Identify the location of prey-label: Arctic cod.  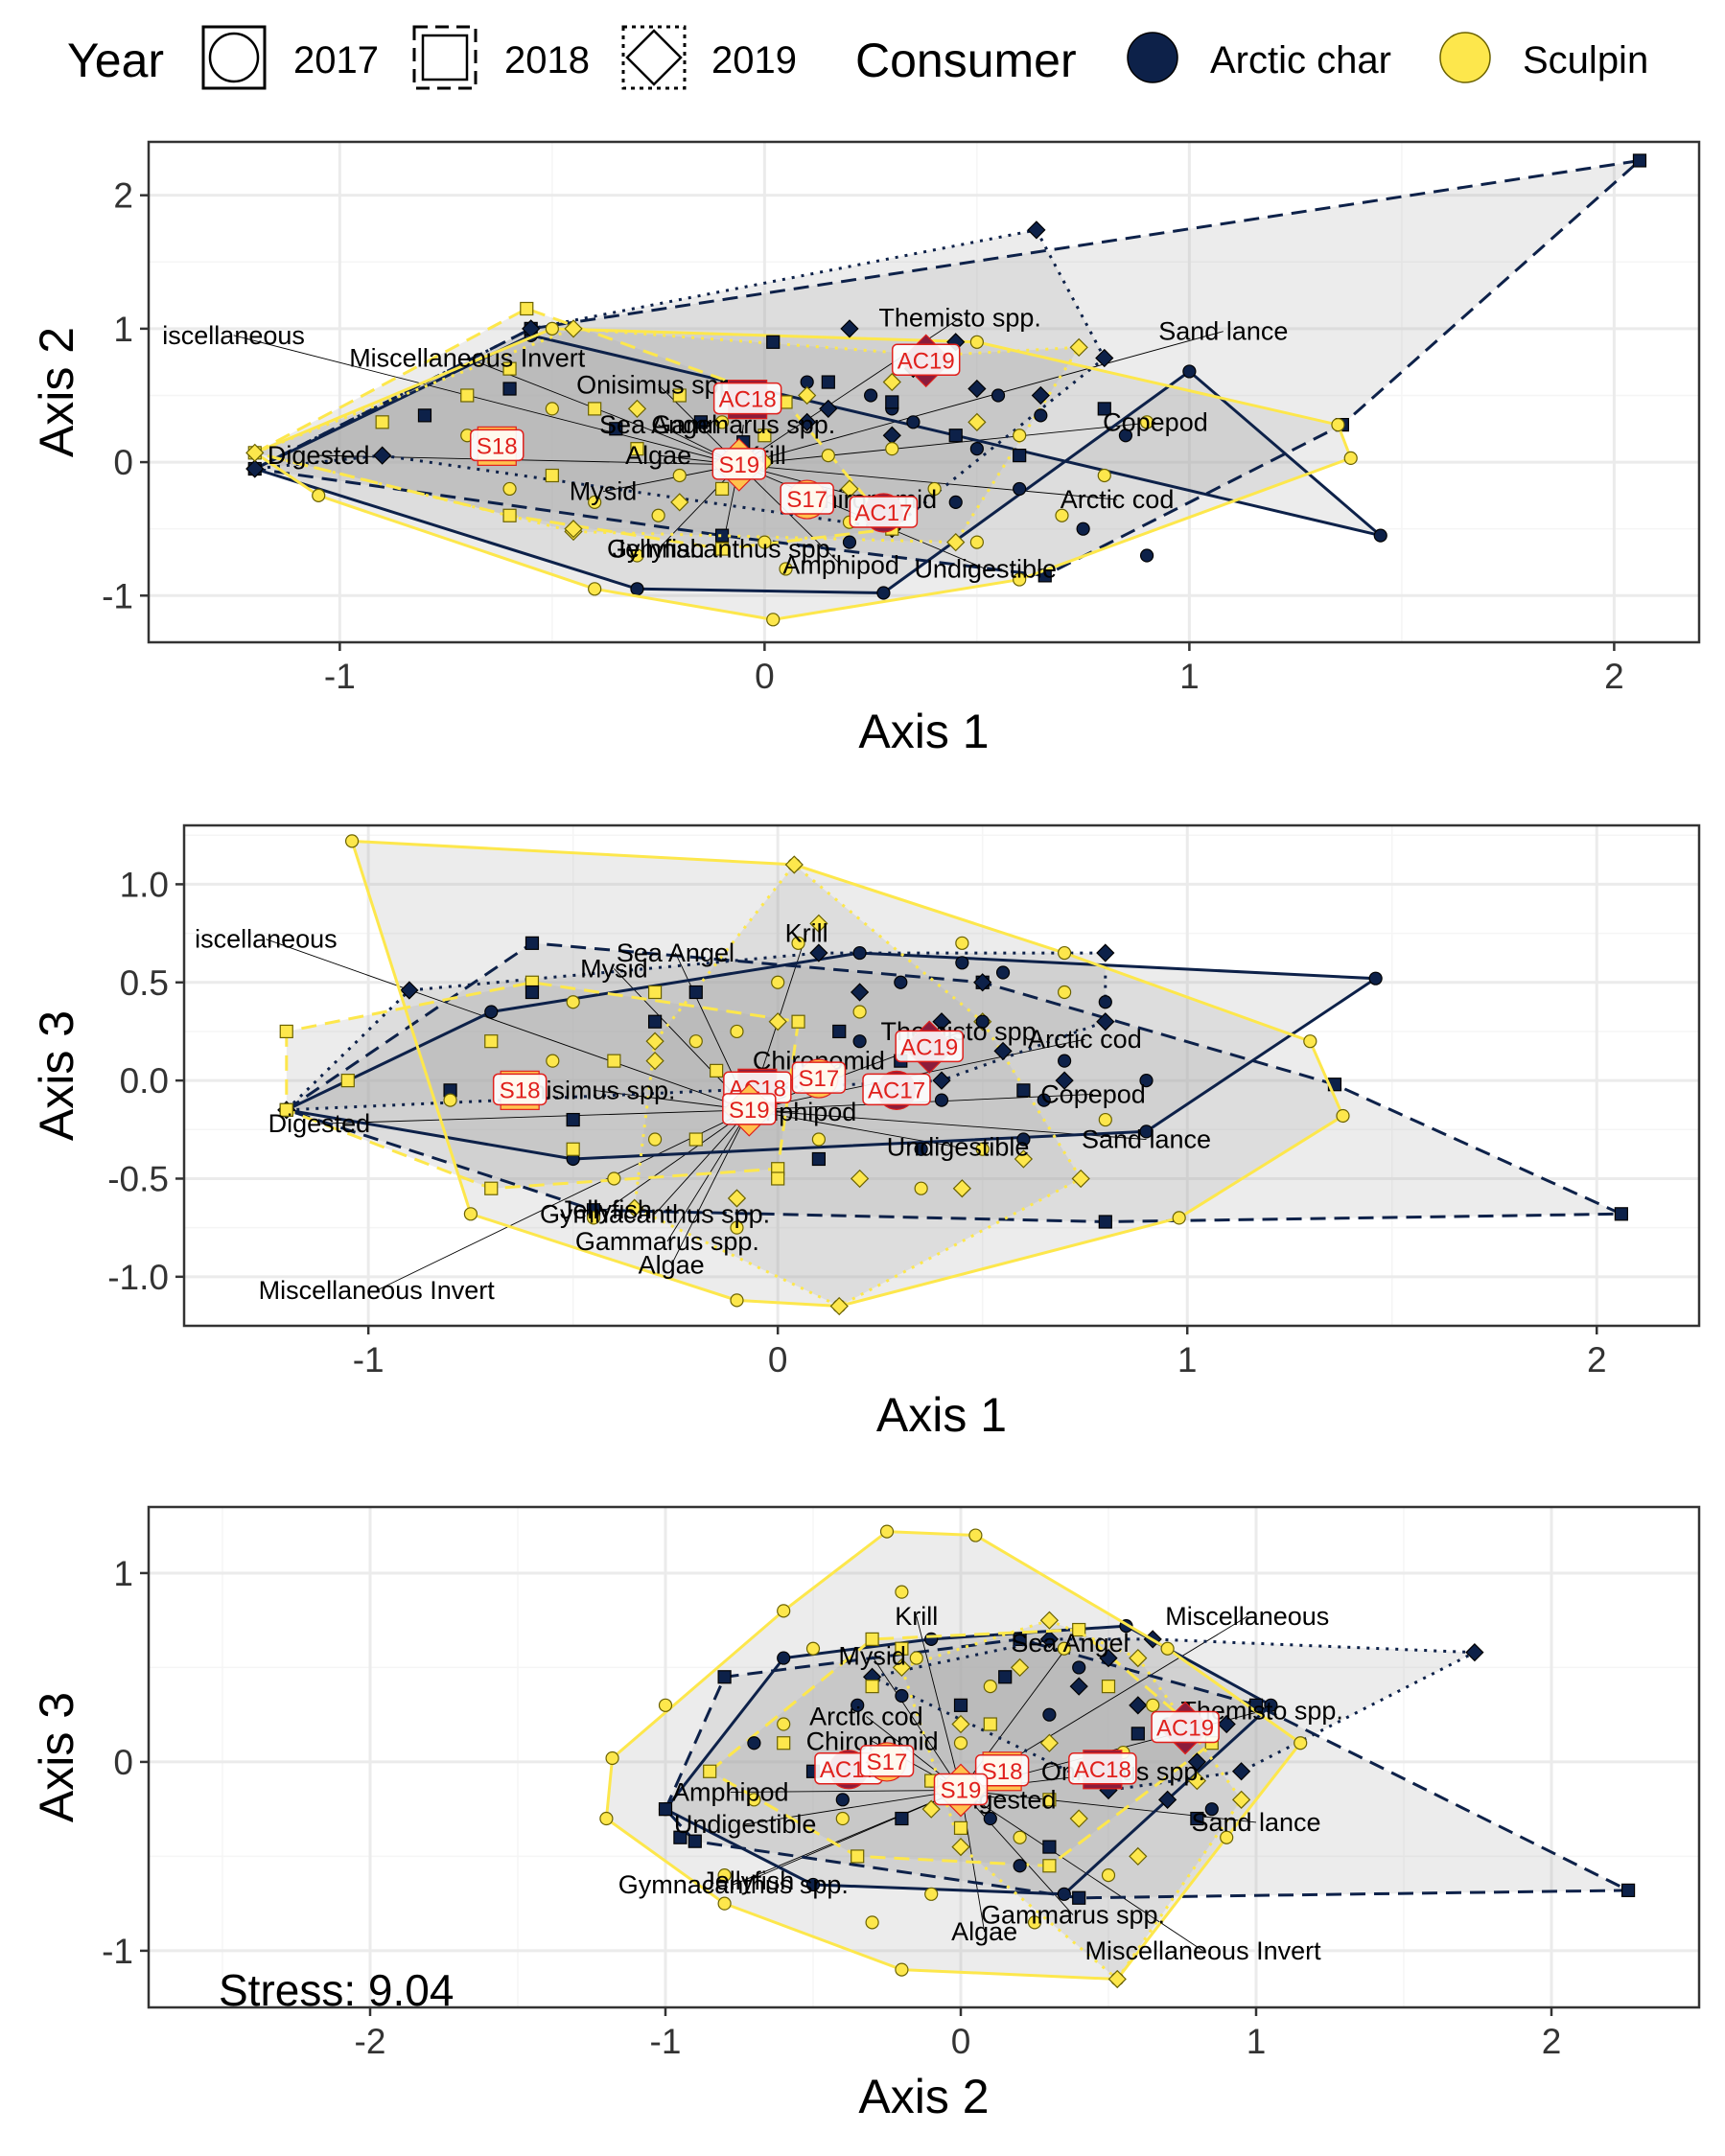
(1085, 1039).